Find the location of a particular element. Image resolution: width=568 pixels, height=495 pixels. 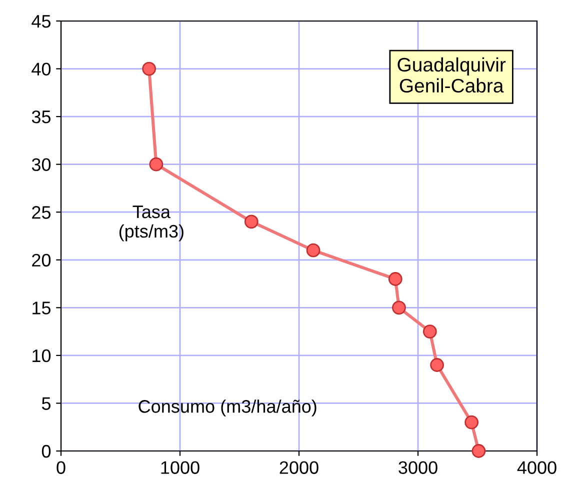

y-tick-label: 30 is located at coordinates (41, 165).